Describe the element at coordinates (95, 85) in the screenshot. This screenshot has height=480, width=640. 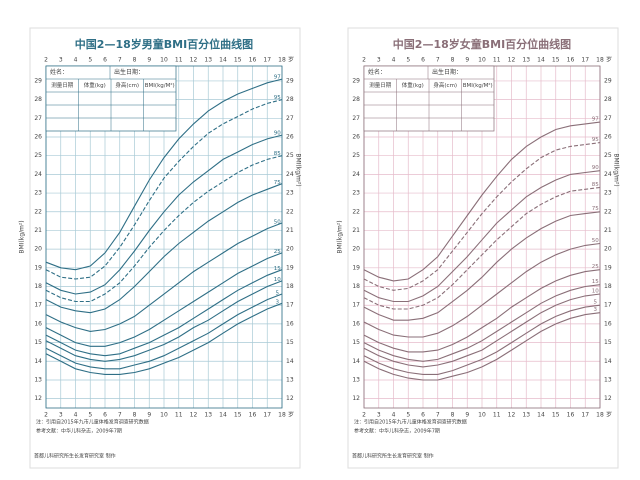
I see `form-column: 体重(kg)` at that location.